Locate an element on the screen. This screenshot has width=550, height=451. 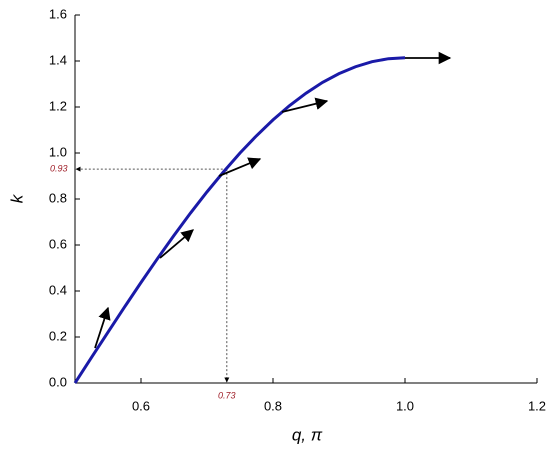
y-tick-label: 1.6 is located at coordinates (58, 13).